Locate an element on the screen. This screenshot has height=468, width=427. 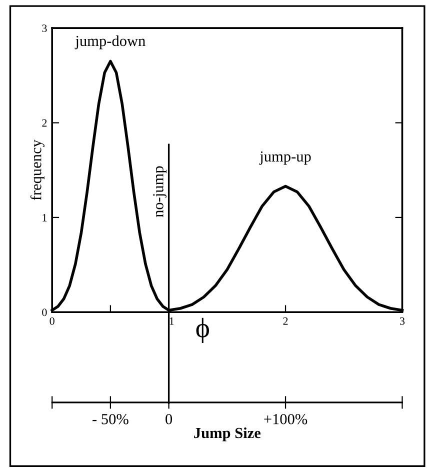
x-tick-label: 2 is located at coordinates (285, 321).